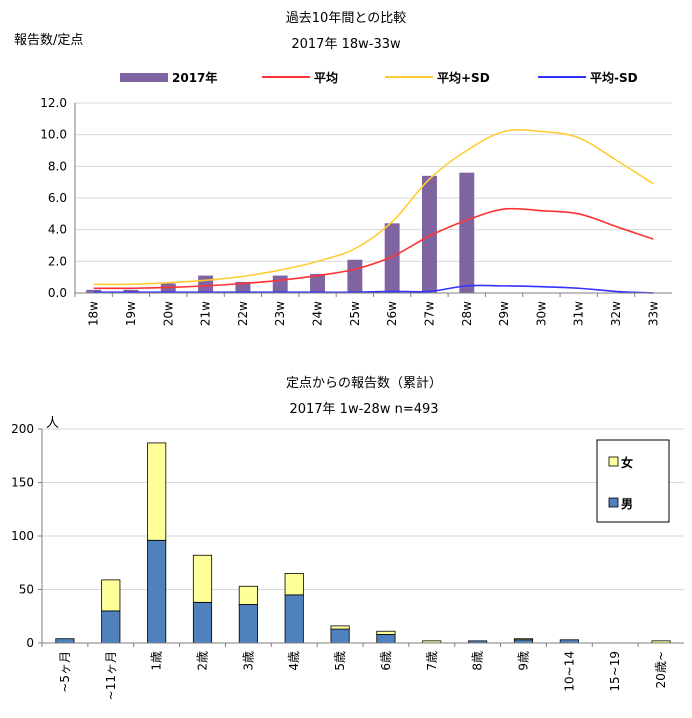  What do you see at coordinates (94, 313) in the screenshot?
I see `x-tick-label: 18w` at bounding box center [94, 313].